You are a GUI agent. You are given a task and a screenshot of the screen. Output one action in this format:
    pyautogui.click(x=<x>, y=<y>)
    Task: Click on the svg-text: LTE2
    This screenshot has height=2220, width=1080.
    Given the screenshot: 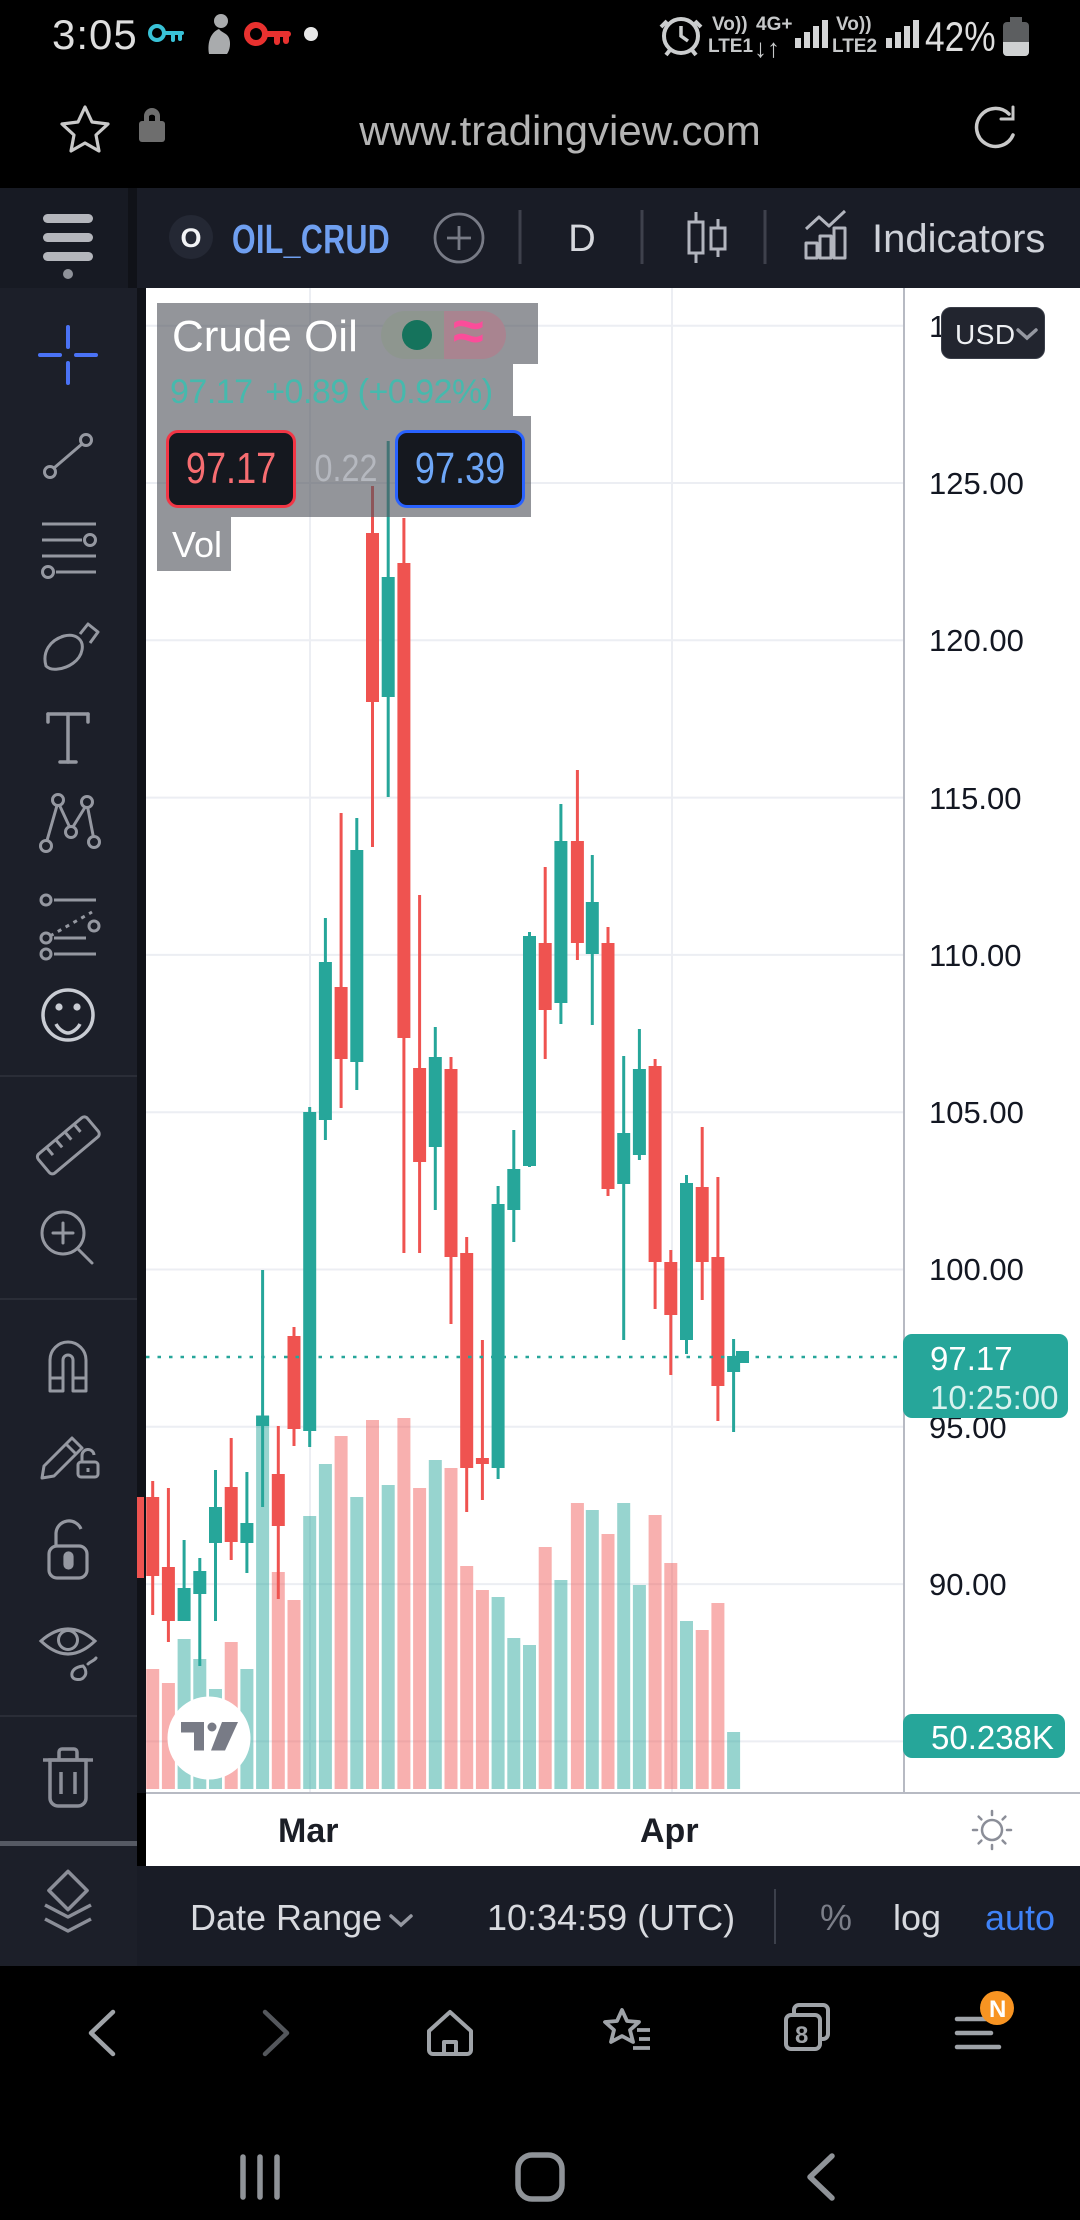 What is the action you would take?
    pyautogui.click(x=854, y=46)
    